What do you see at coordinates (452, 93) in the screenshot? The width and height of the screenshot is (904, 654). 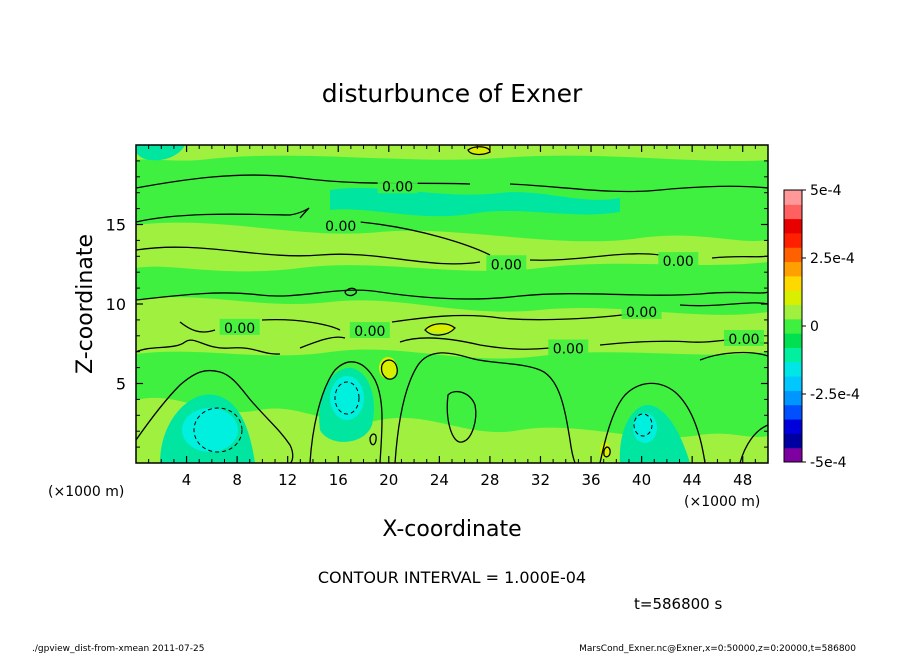 I see `chart-title: disturbunce of Exner` at bounding box center [452, 93].